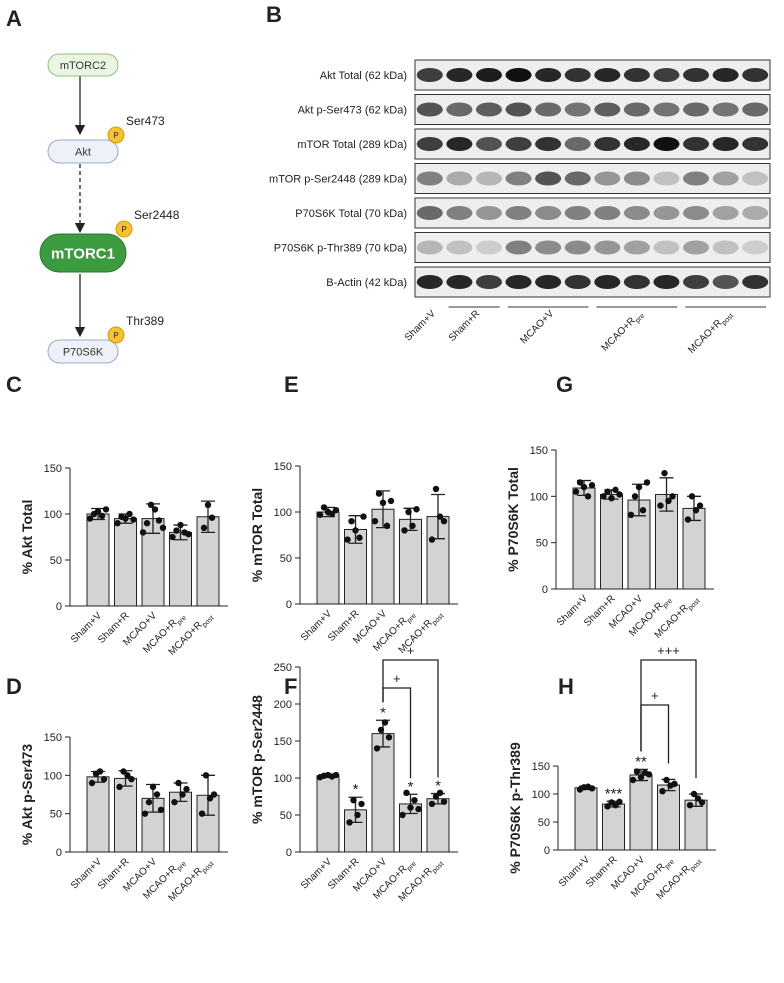 The image size is (784, 983). What do you see at coordinates (157, 215) in the screenshot?
I see `site-label: Ser2448` at bounding box center [157, 215].